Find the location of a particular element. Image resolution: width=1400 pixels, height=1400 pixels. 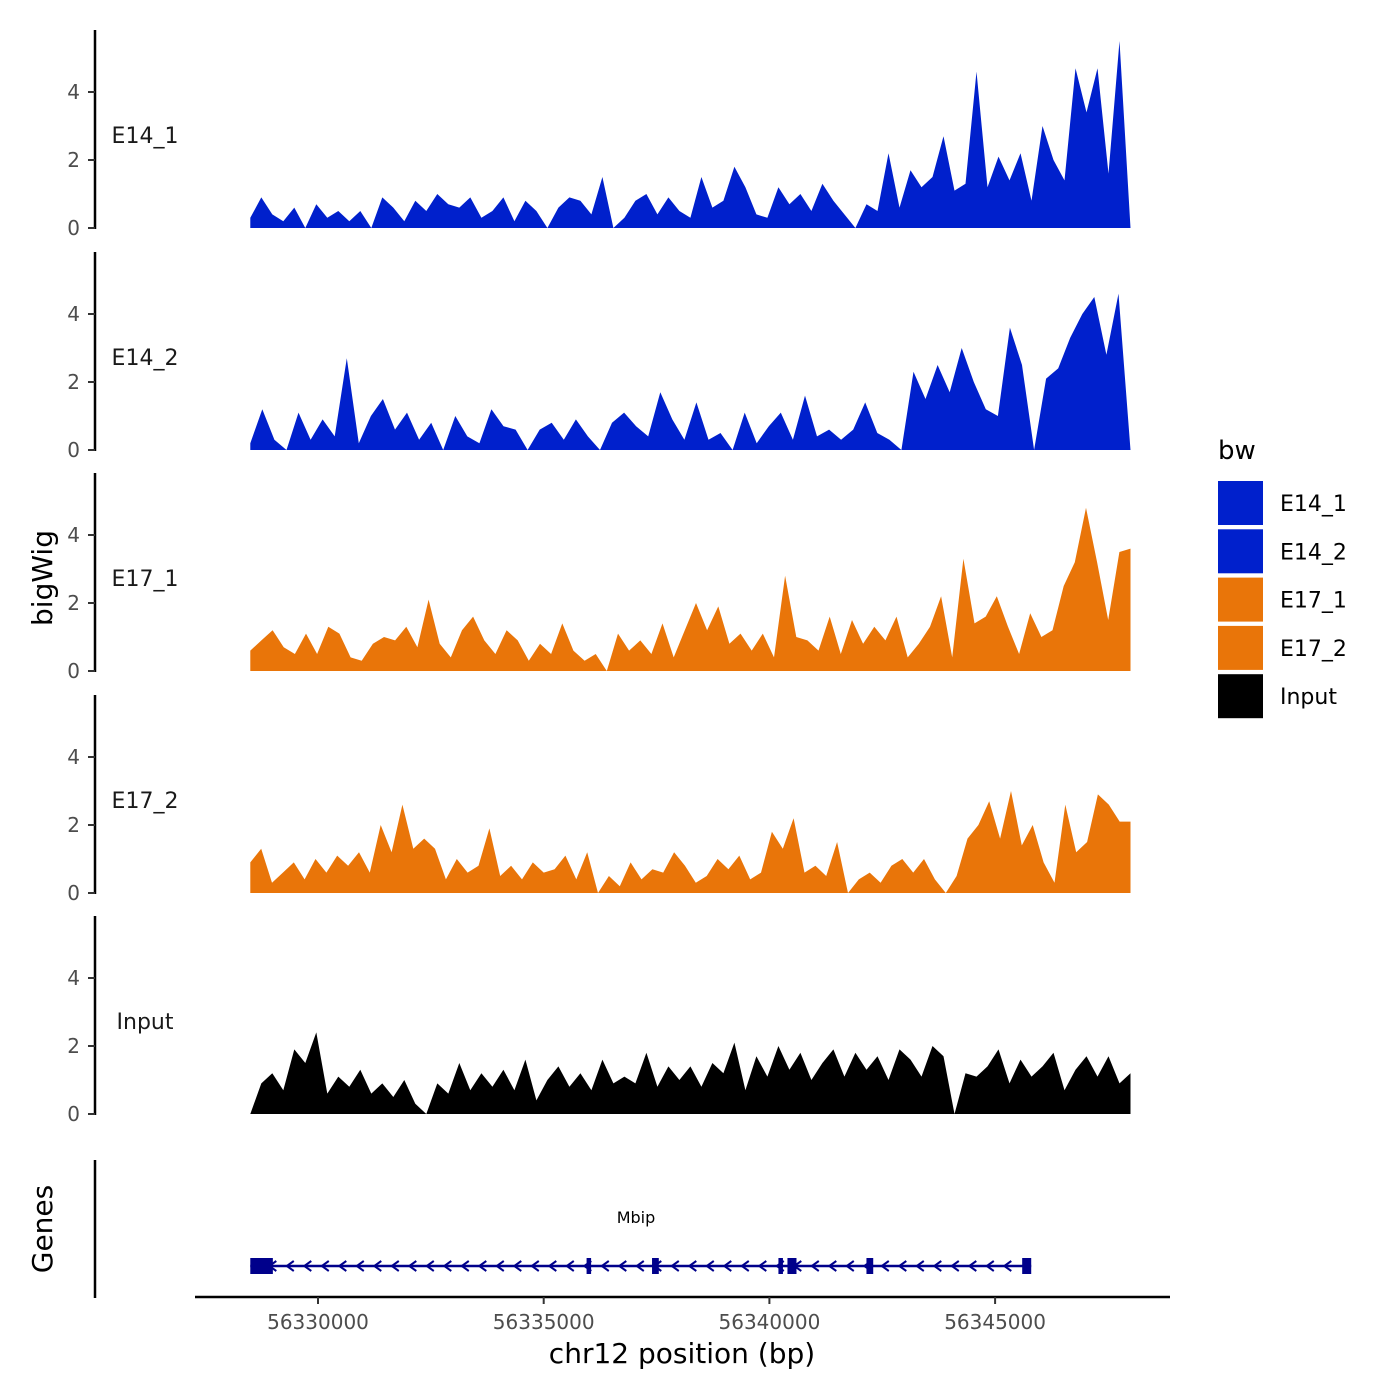

y-axis-title: bigWig is located at coordinates (42, 578).